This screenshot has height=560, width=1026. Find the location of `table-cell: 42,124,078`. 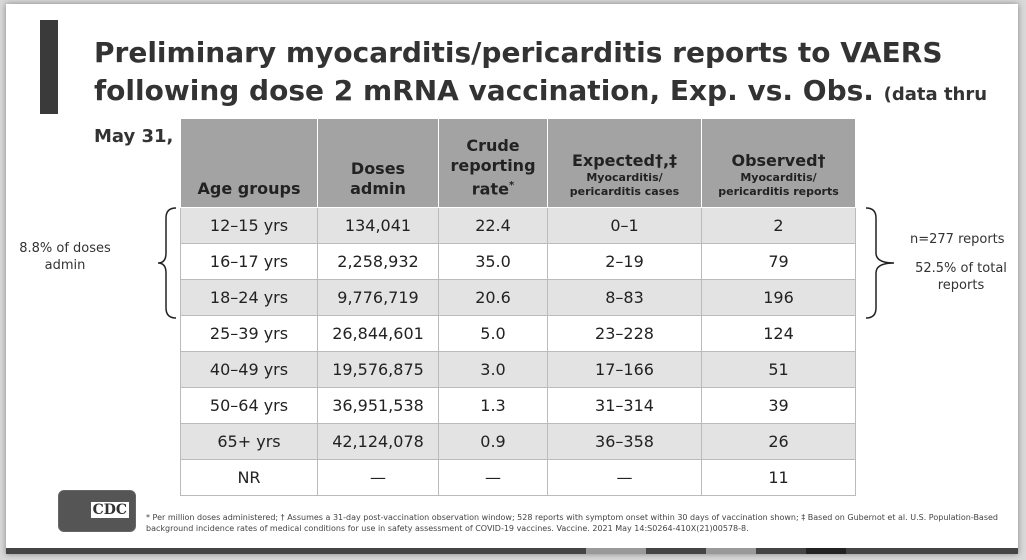

table-cell: 42,124,078 is located at coordinates (378, 441).